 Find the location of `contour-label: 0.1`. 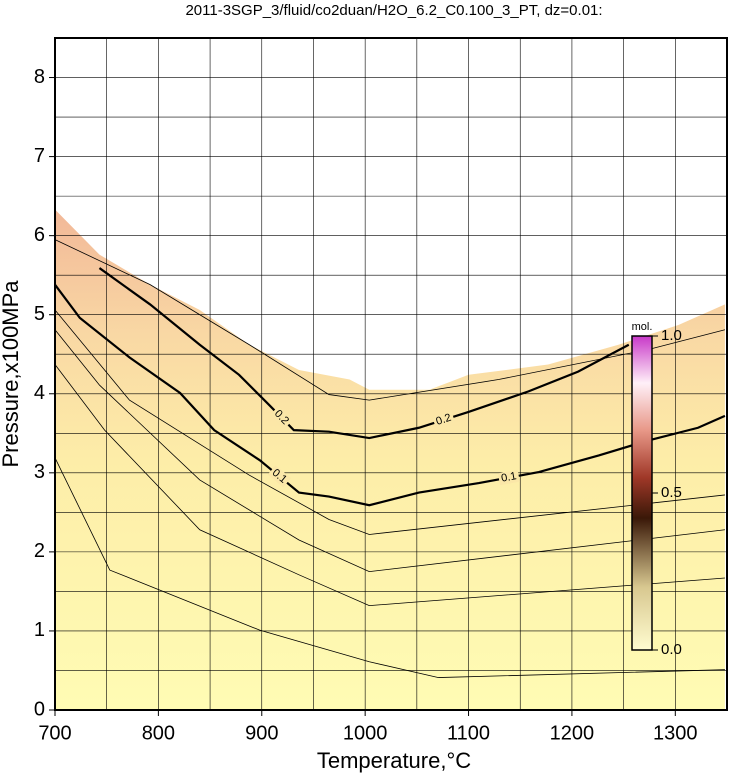

contour-label: 0.1 is located at coordinates (508, 477).